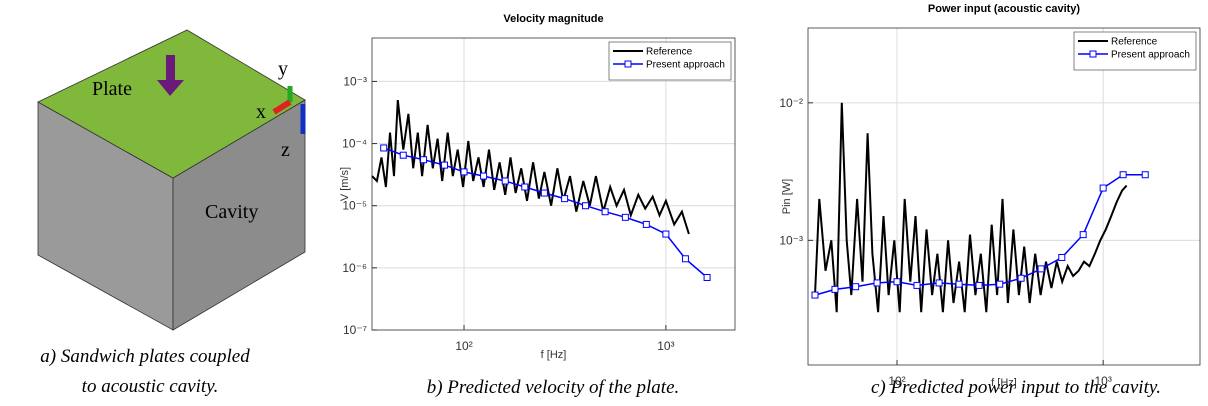 The height and width of the screenshot is (406, 1208). What do you see at coordinates (354, 206) in the screenshot?
I see `y-tick-label: 10⁻⁵` at bounding box center [354, 206].